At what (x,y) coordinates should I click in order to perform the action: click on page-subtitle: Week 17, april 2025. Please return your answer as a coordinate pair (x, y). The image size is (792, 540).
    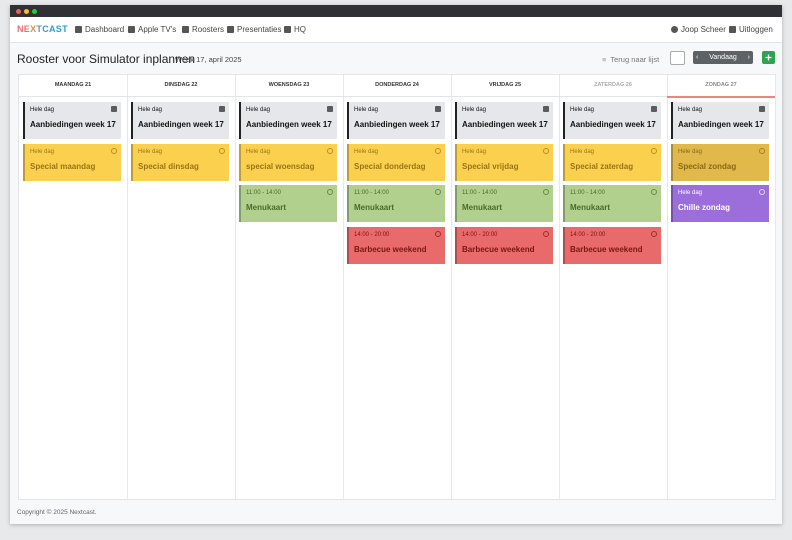
    Looking at the image, I should click on (208, 59).